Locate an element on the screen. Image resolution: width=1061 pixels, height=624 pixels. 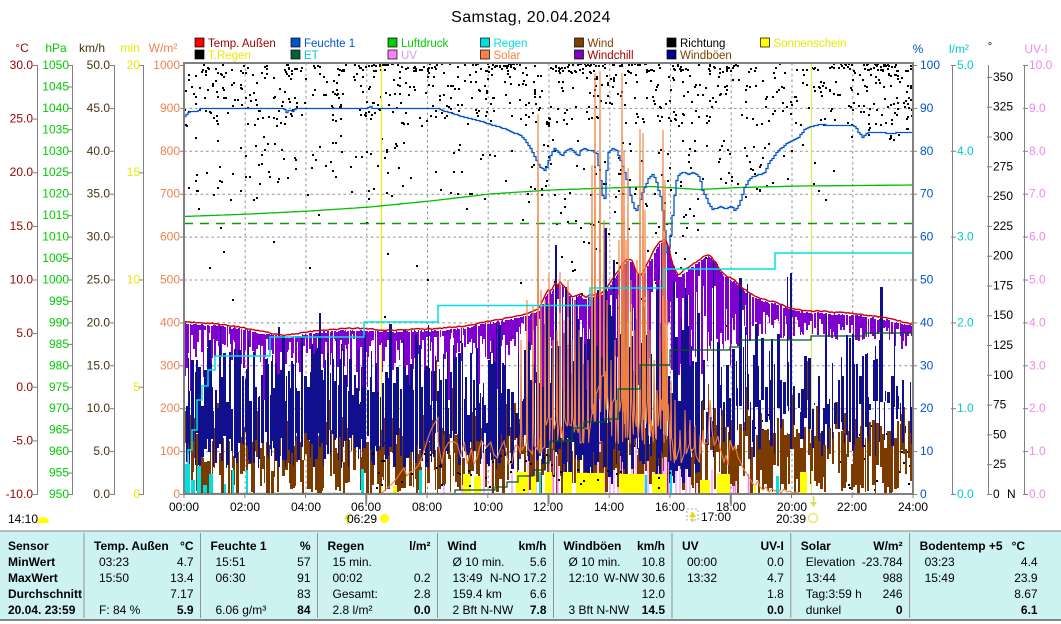
svg-text: 12:00 is located at coordinates (548, 507).